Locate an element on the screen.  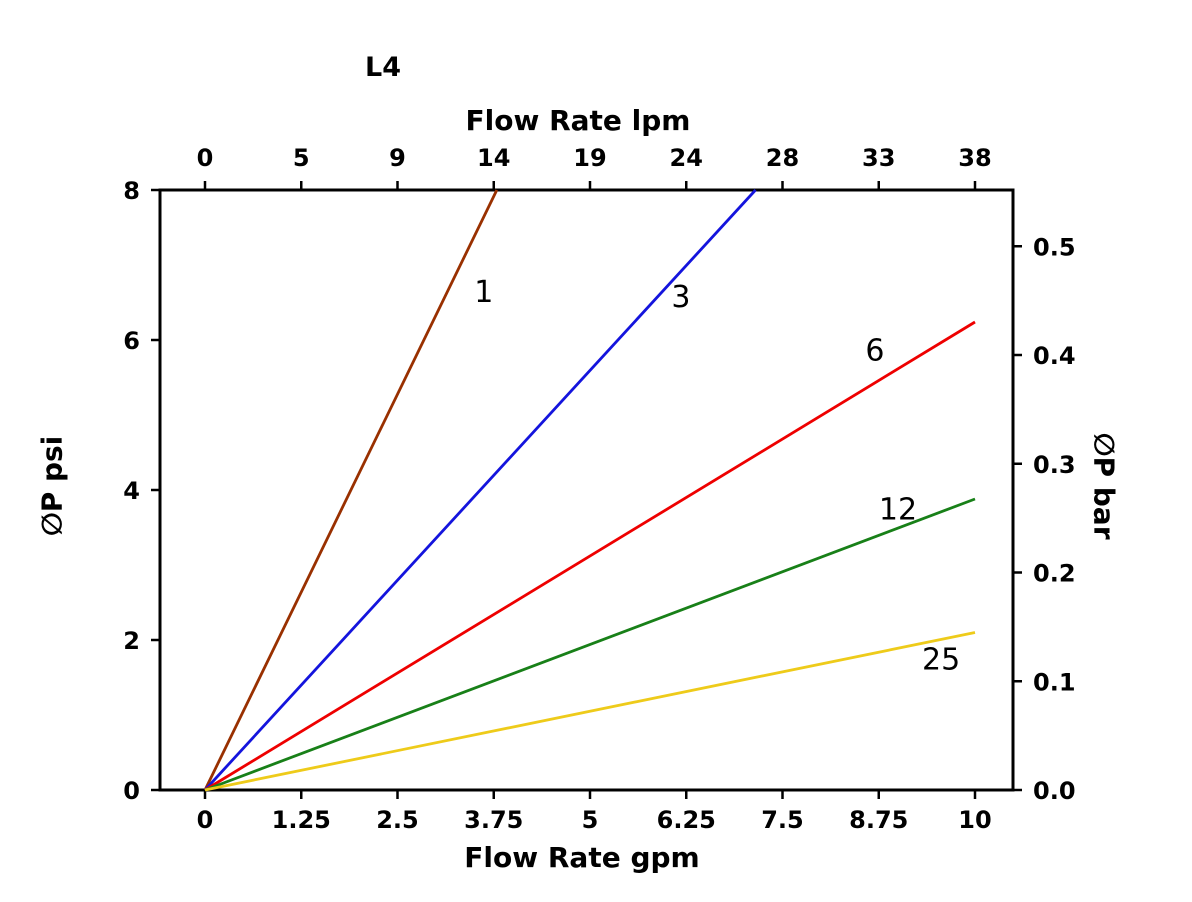
left-tick-label: 8 is located at coordinates (131, 191).